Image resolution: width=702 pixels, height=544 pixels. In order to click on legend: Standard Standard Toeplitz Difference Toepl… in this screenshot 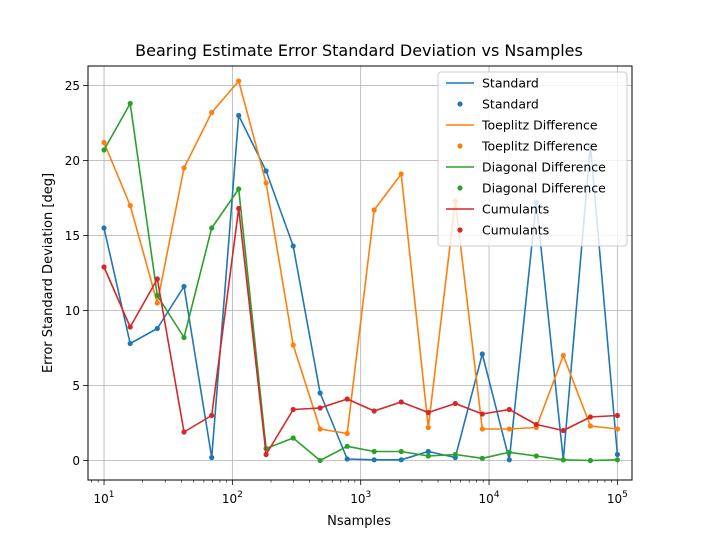, I will do `click(532, 159)`.